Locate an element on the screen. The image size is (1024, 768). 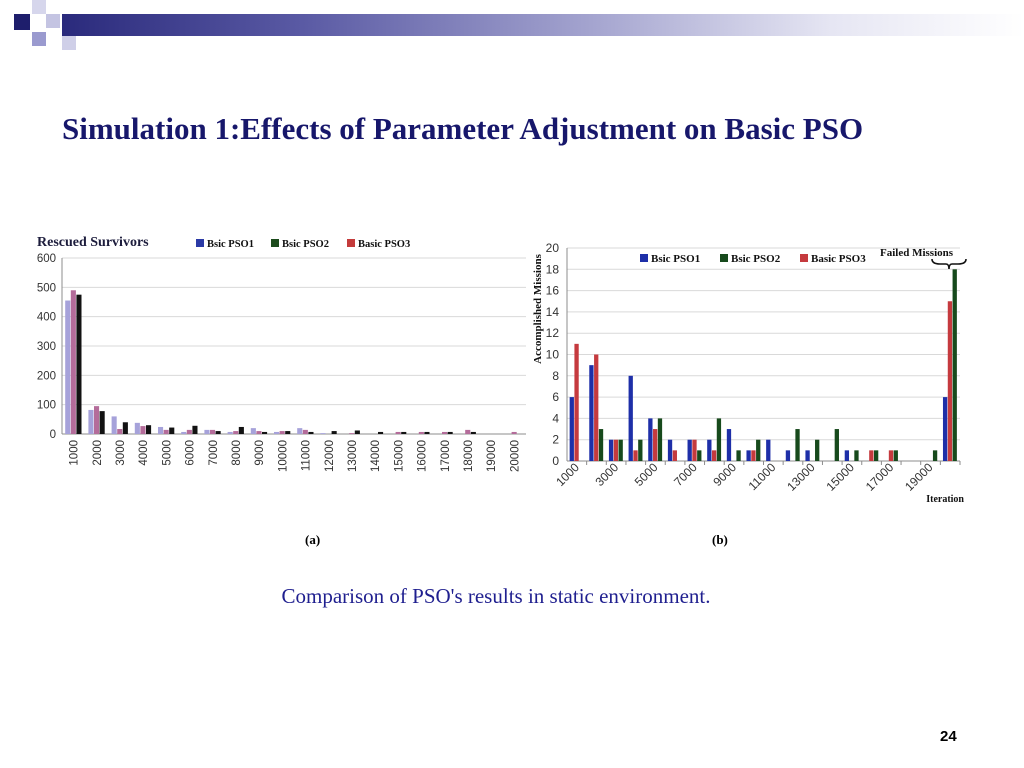
x-tick-label: 10000 is located at coordinates (283, 456).